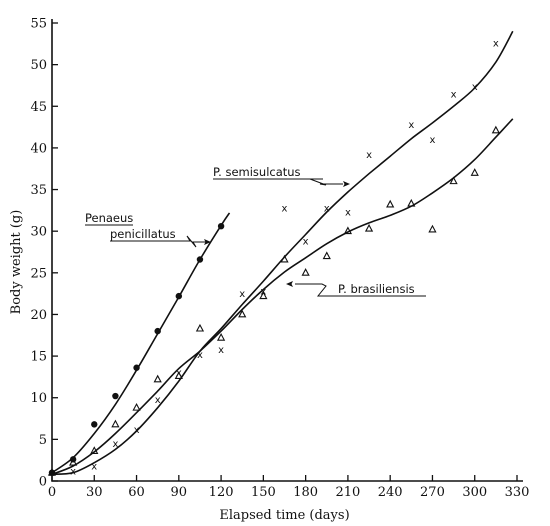  I want to click on annotation-label: P. brasiliensis, so click(376, 289).